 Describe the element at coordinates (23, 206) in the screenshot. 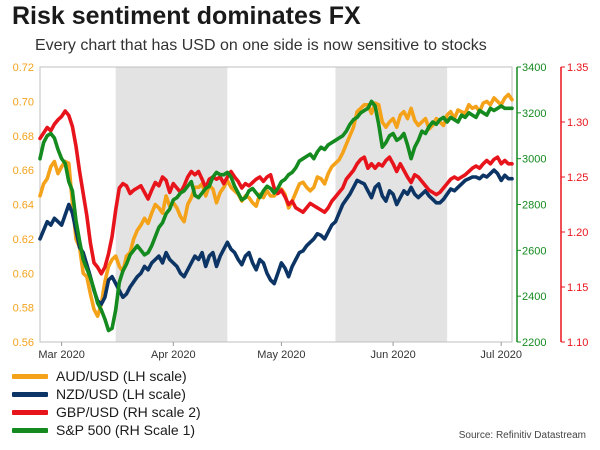

I see `left-axis-tick-label: 0.64` at that location.